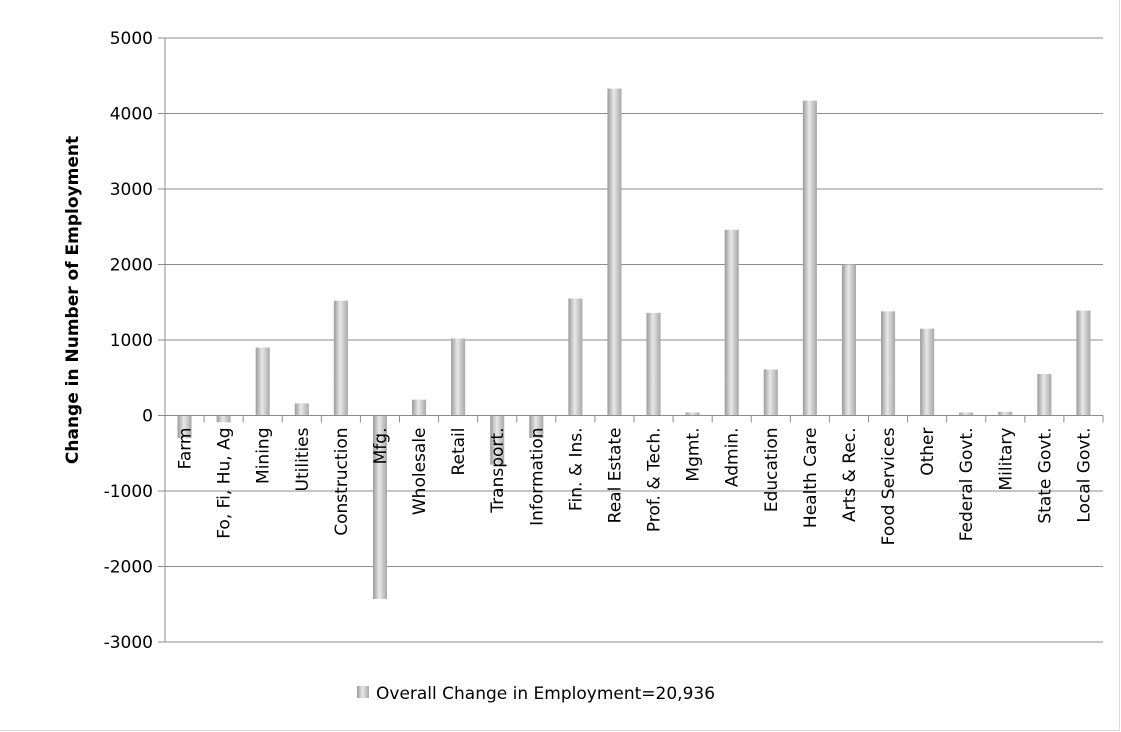 This screenshot has width=1121, height=732. What do you see at coordinates (928, 452) in the screenshot?
I see `x-tick-label: Other` at bounding box center [928, 452].